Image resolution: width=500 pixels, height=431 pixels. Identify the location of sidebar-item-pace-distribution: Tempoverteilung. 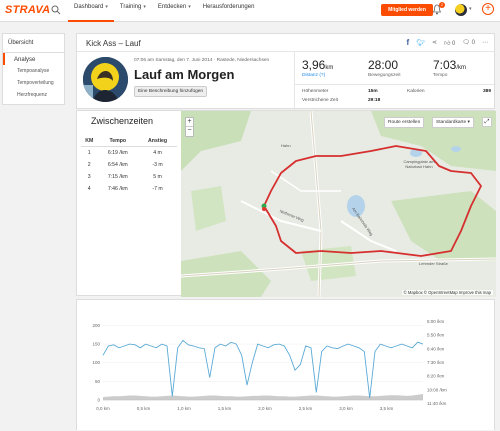
(35, 83).